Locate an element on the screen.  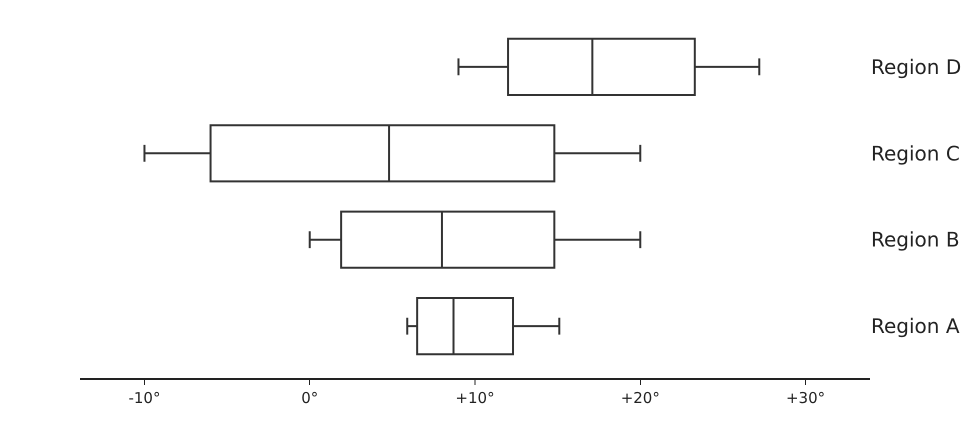
x-tick-label: +30° is located at coordinates (806, 398).